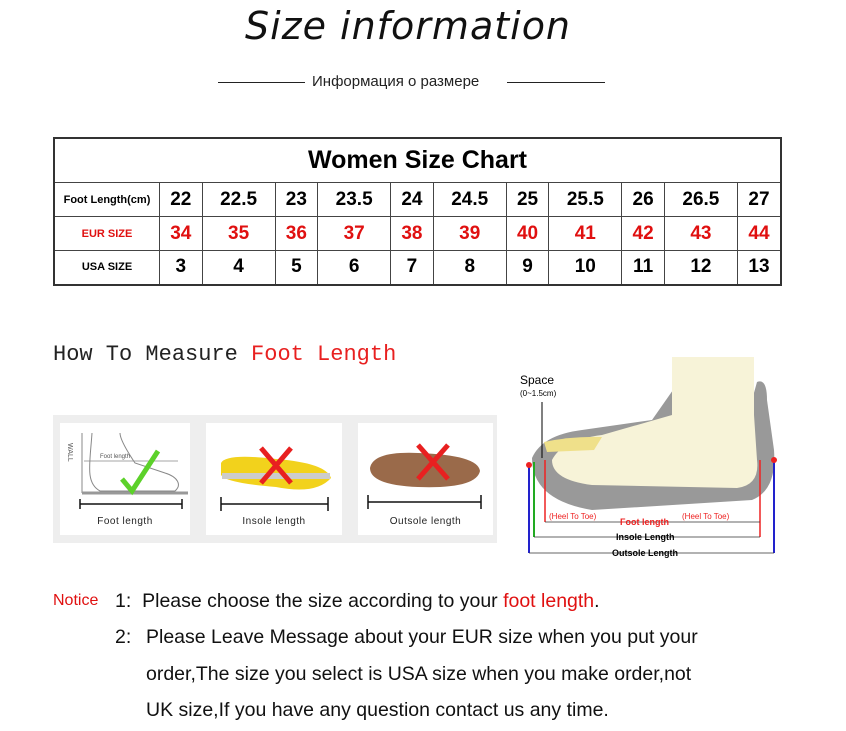 The image size is (846, 731). Describe the element at coordinates (585, 267) in the screenshot. I see `table-cell: 10` at that location.